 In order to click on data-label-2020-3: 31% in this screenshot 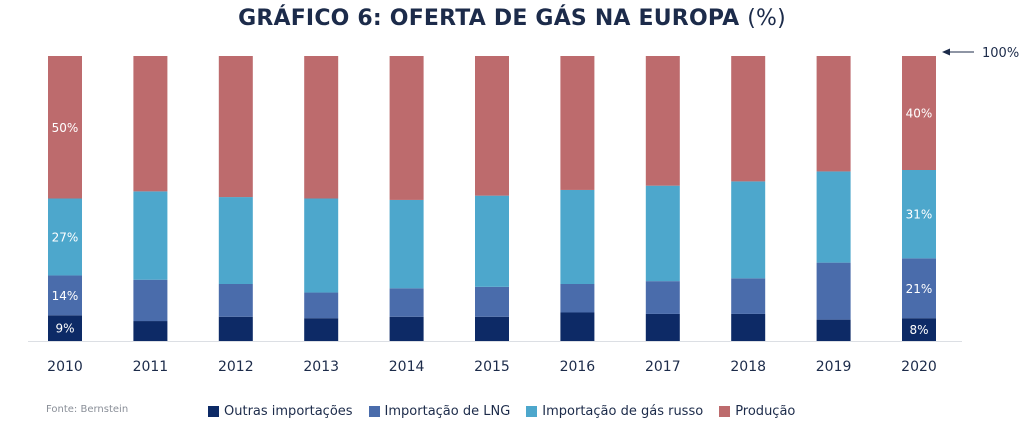, I will do `click(919, 215)`.